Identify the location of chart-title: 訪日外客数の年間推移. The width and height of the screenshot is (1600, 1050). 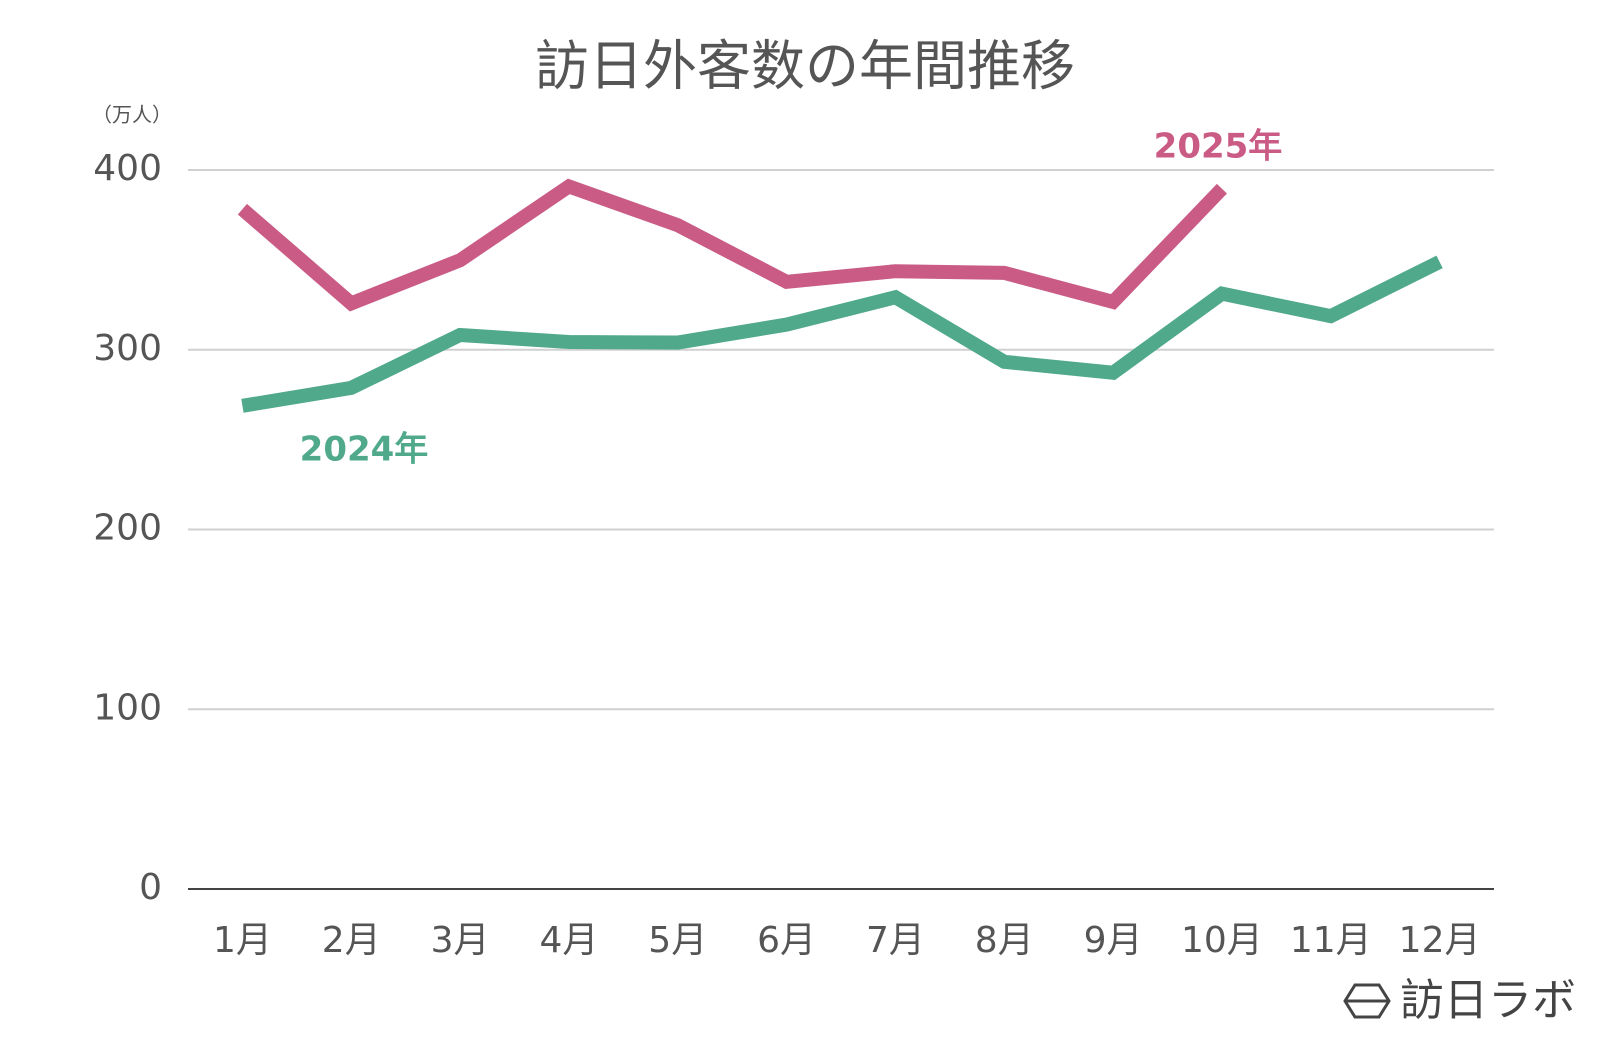
(805, 66).